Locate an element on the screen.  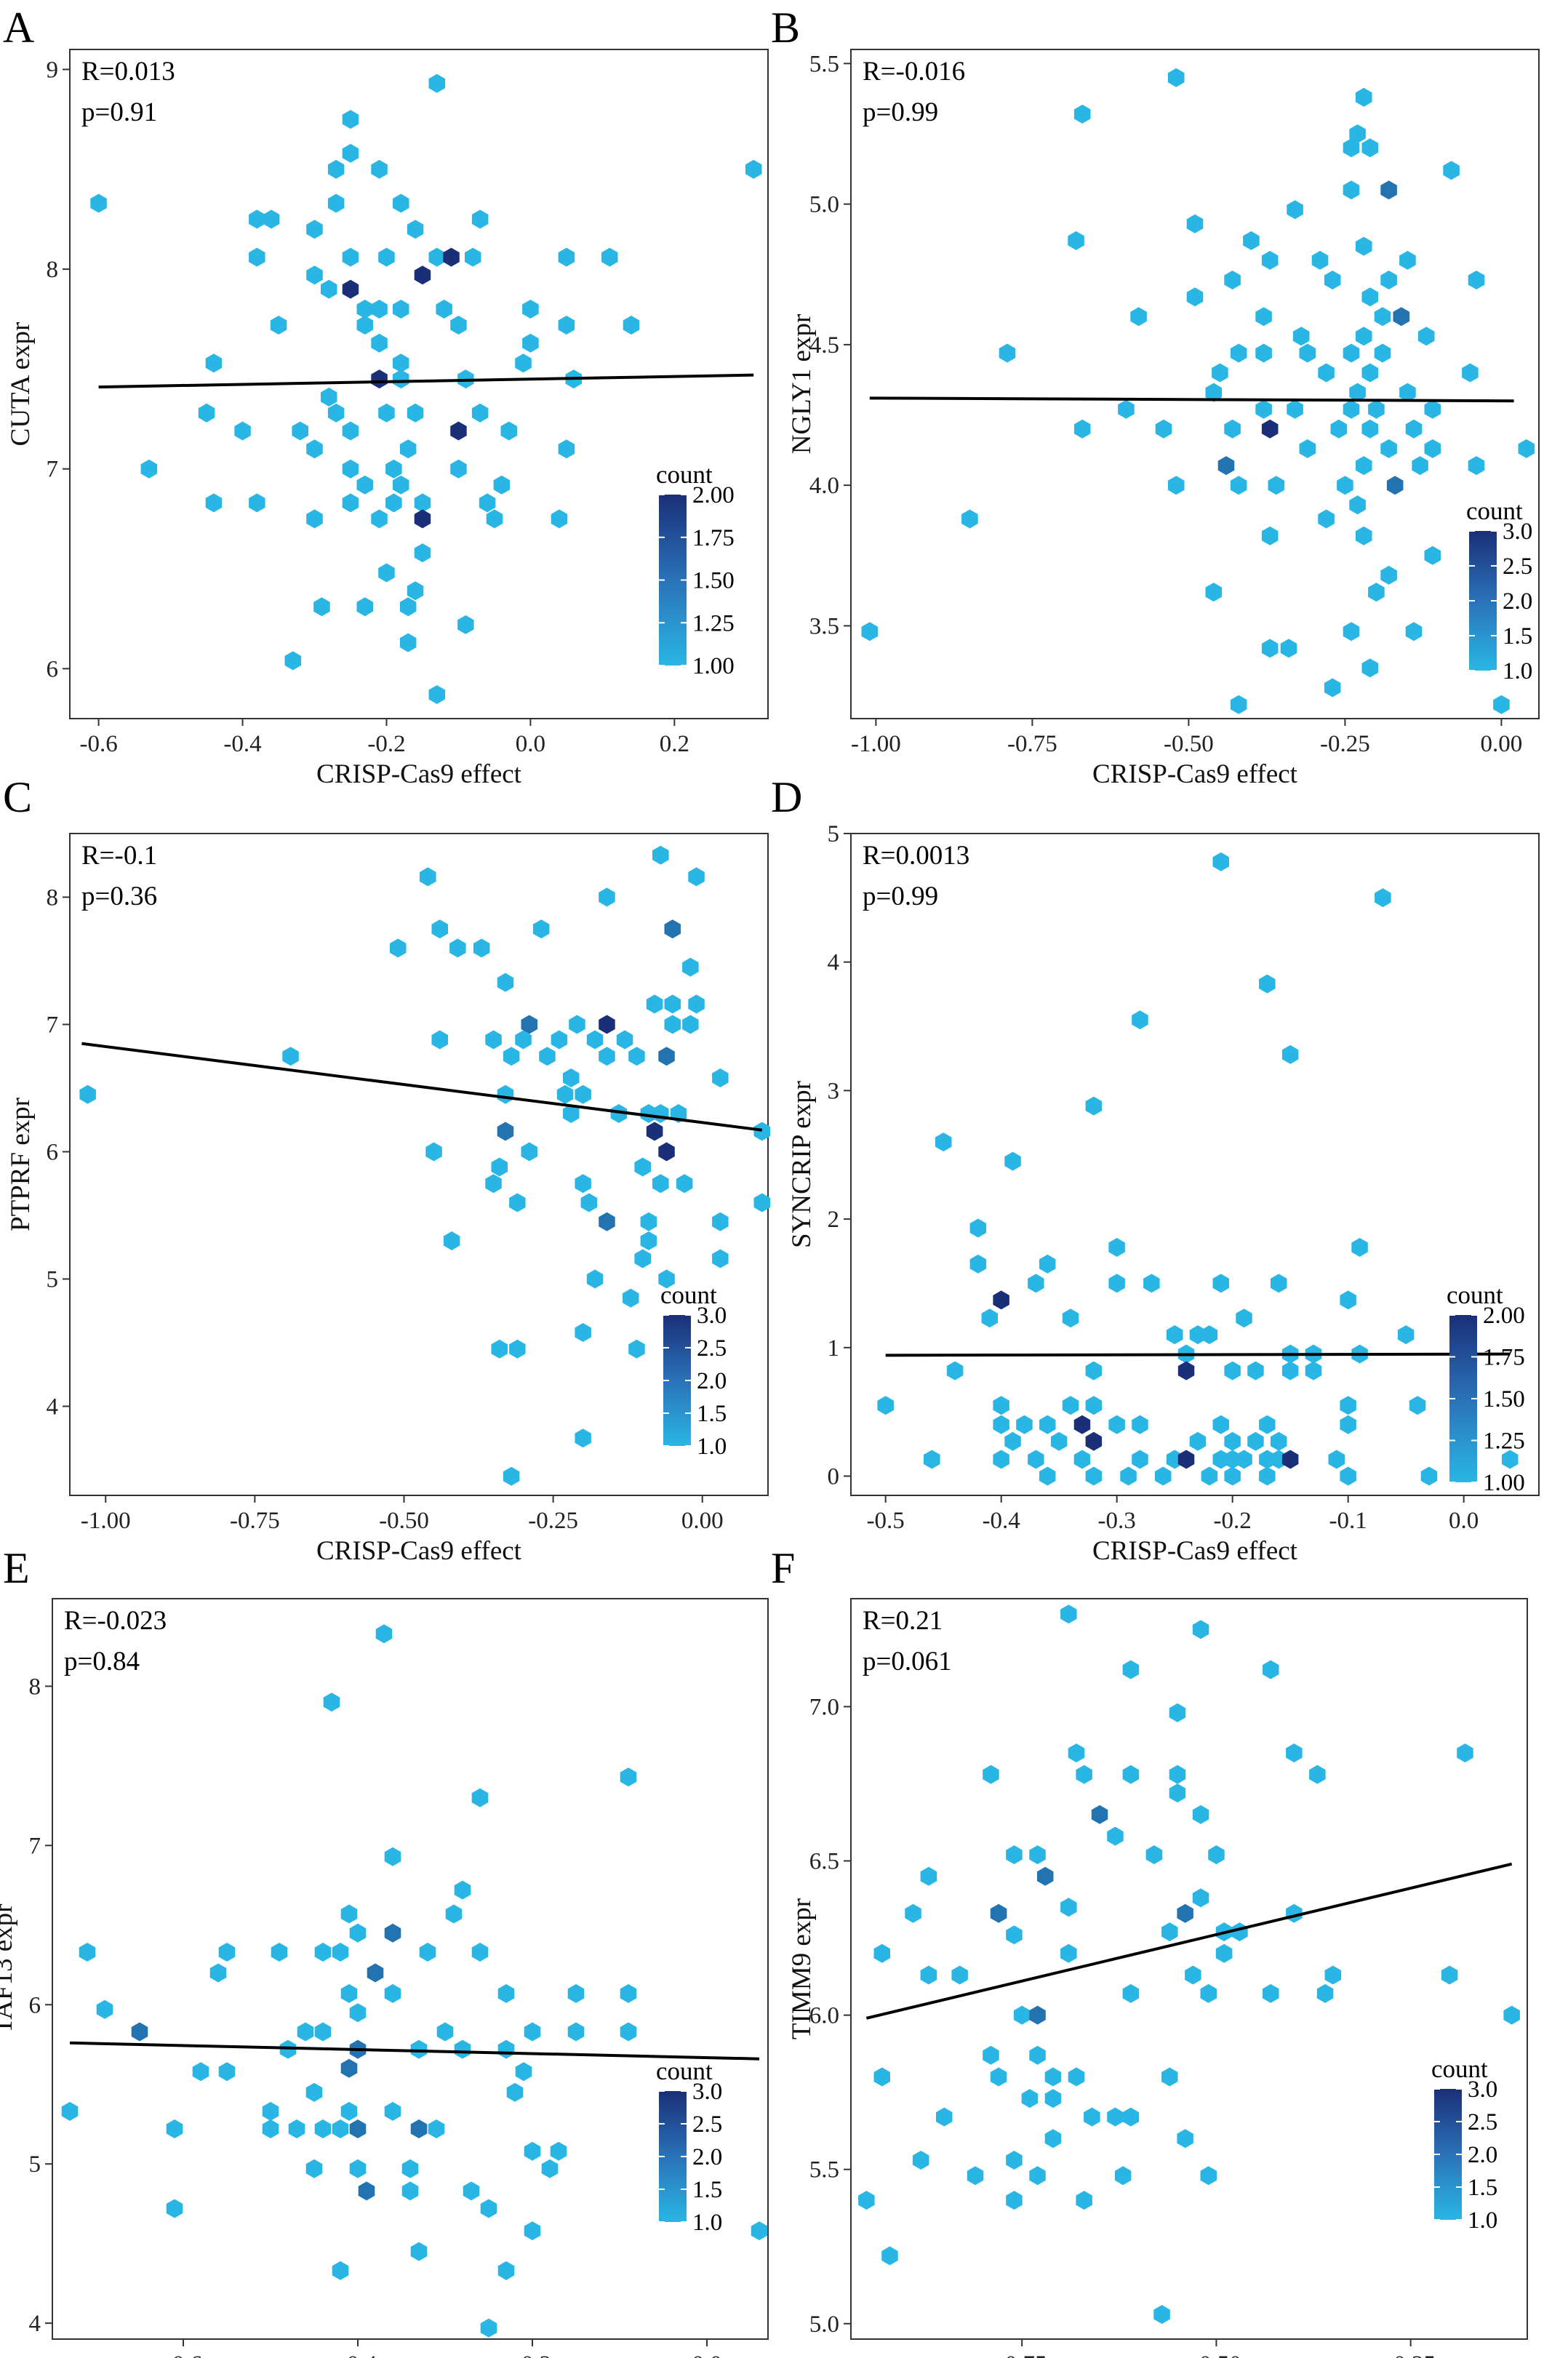
y-tick-label: 5.0 is located at coordinates (824, 205).